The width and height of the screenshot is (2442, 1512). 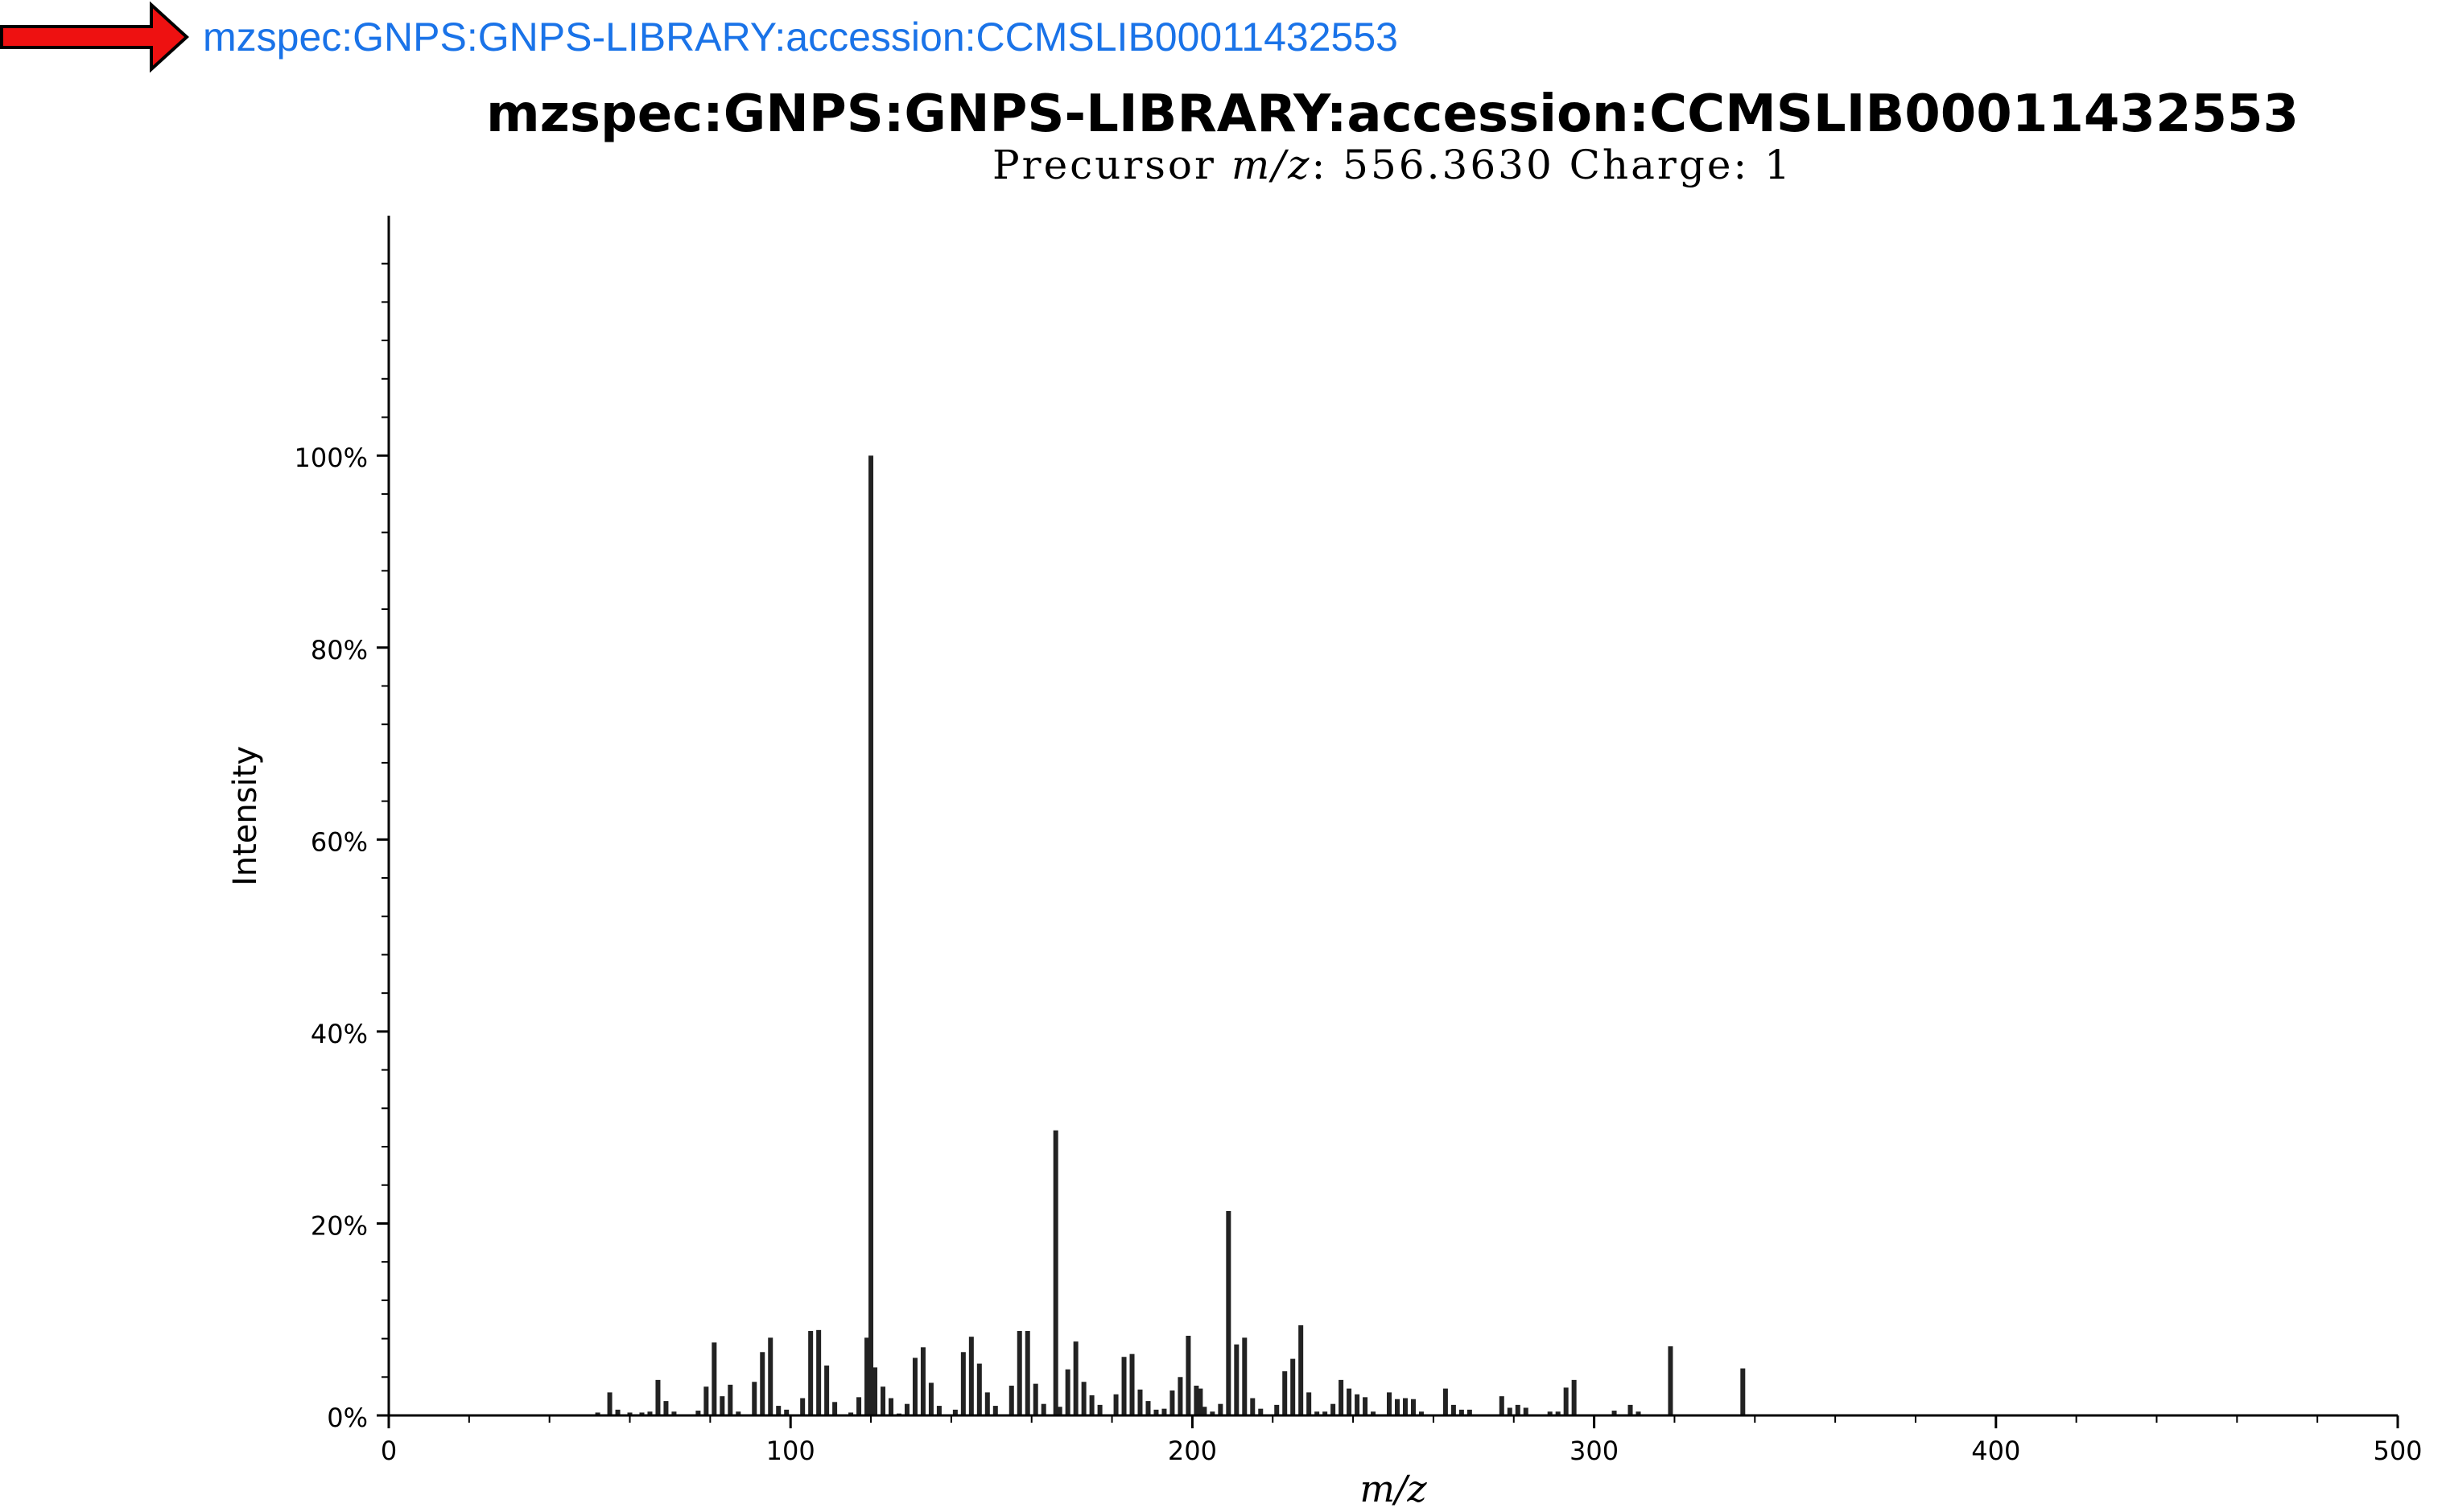 I want to click on subtitle-prefix: Precursor, so click(x=1111, y=165).